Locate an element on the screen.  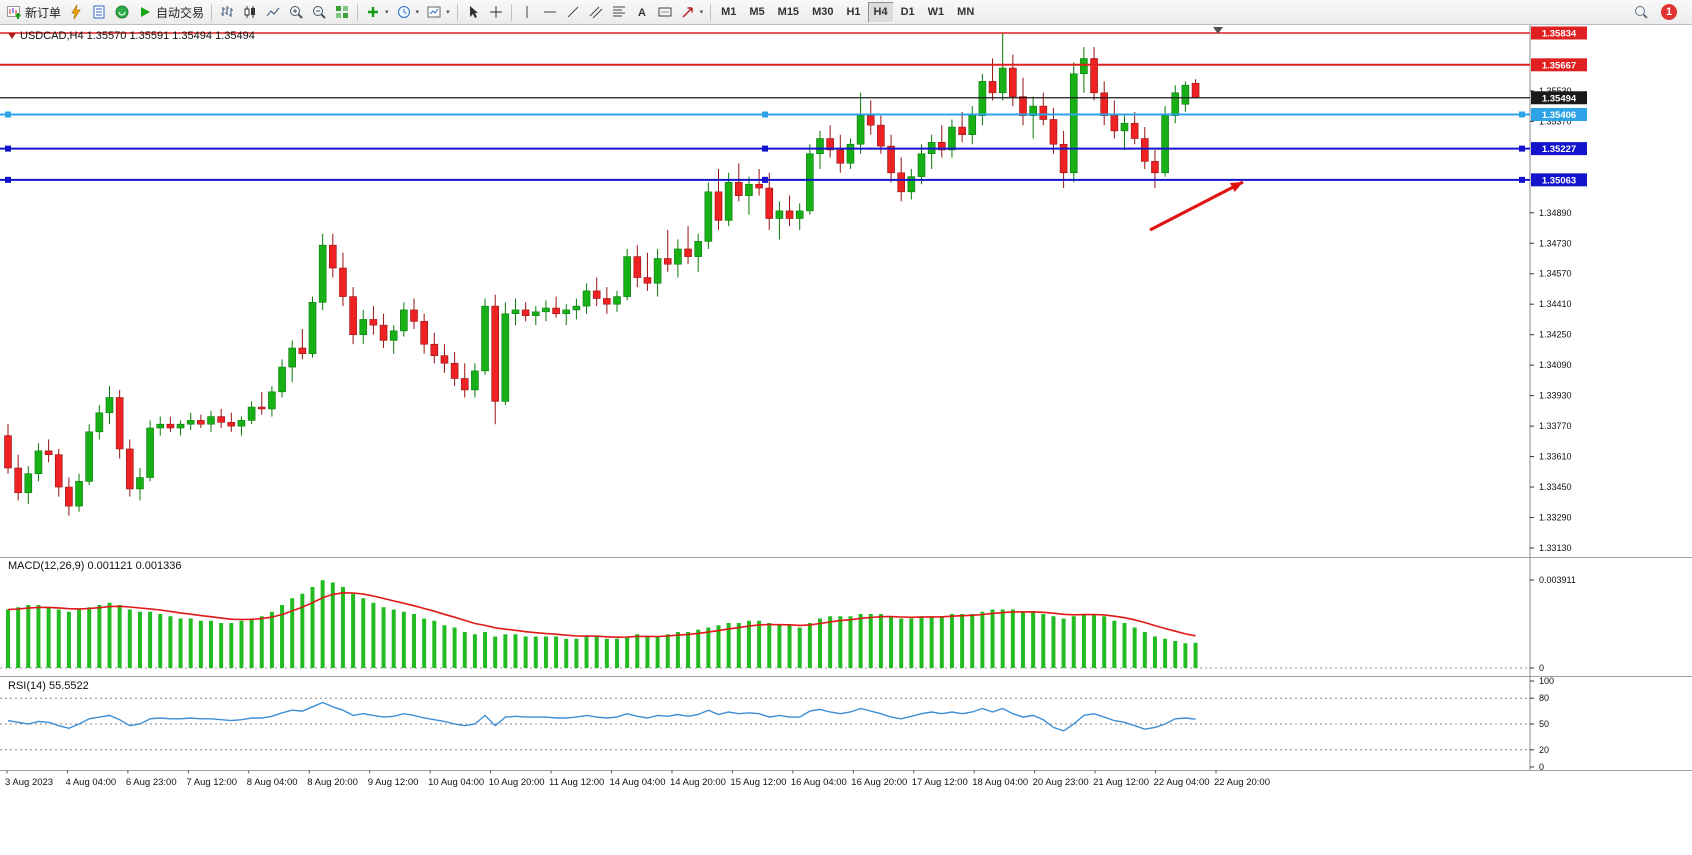
zoom-in-icon is located at coordinates (296, 12).